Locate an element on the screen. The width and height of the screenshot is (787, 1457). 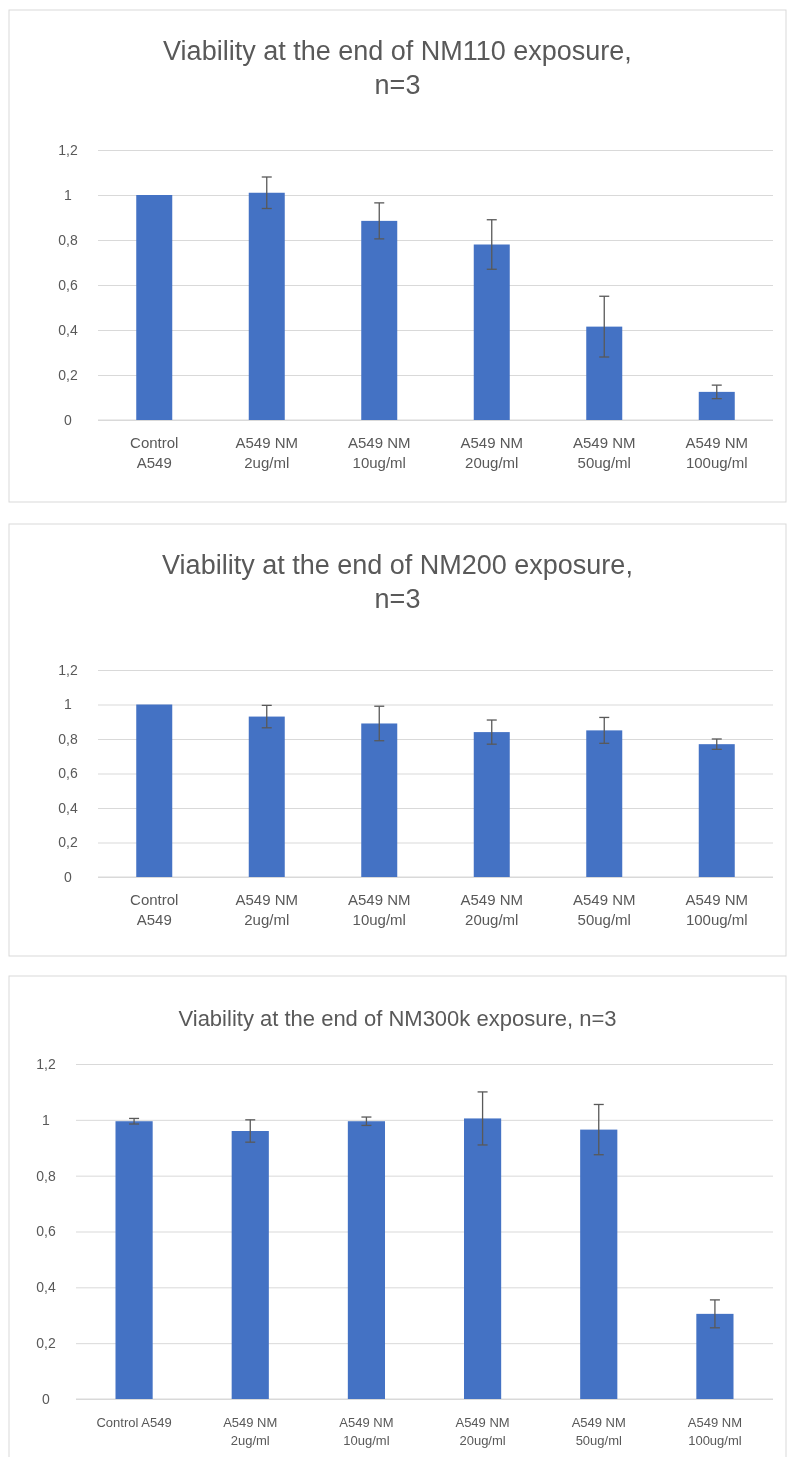
chart-title: Viability at the end of NM300k exposure, n=3 is located at coordinates (397, 1018).